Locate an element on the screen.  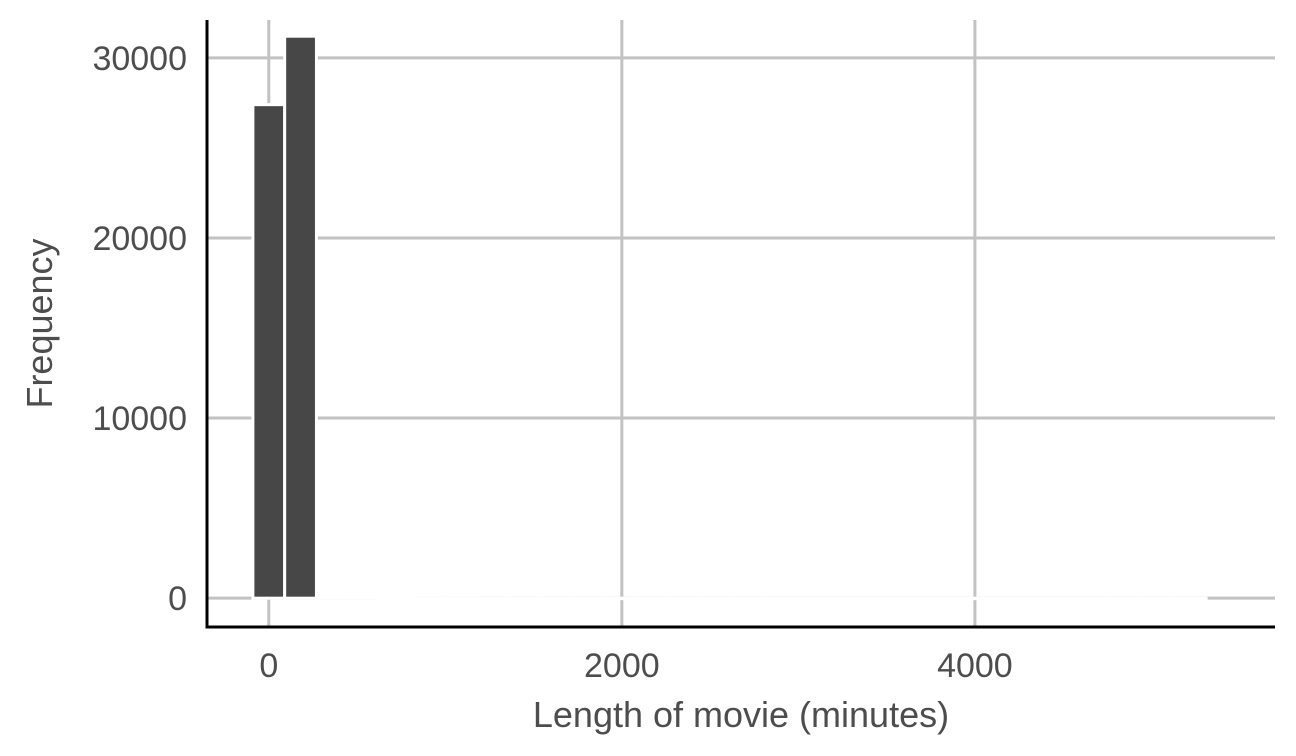
y-tick-label: 0 is located at coordinates (177, 599).